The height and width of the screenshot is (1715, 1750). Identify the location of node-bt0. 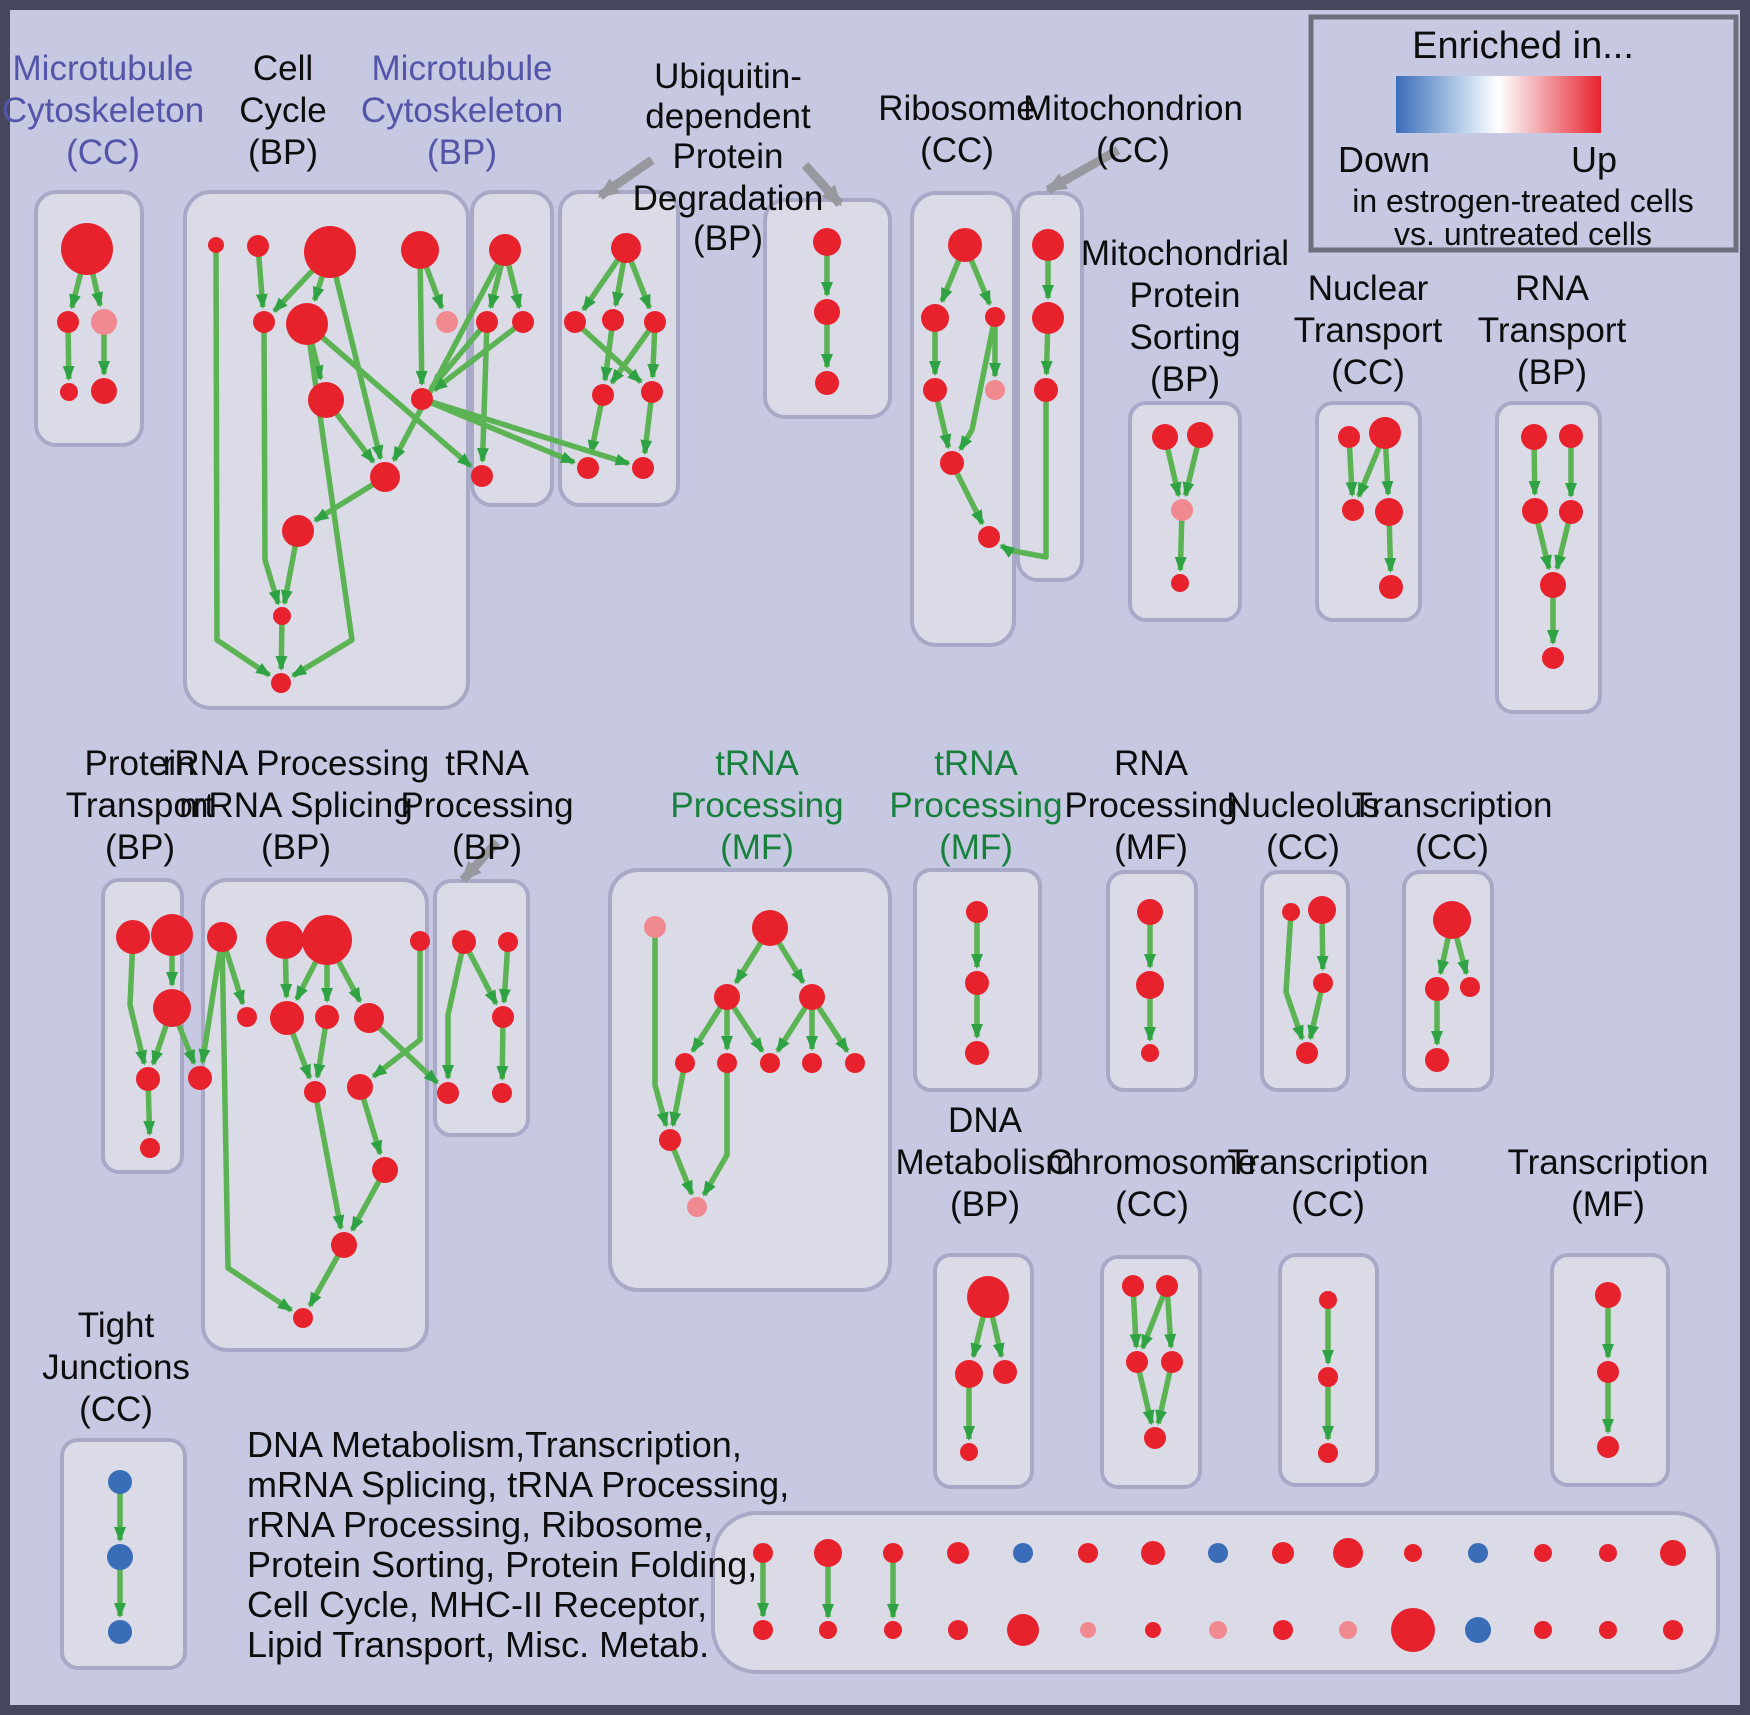
(763, 1553).